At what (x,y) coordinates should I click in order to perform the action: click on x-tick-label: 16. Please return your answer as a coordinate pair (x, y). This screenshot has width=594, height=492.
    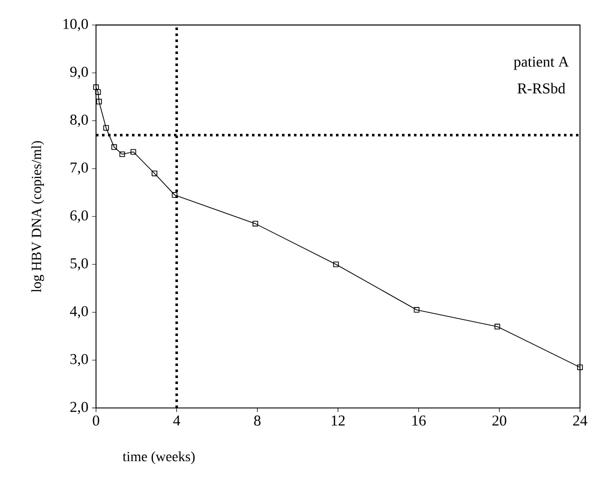
    Looking at the image, I should click on (419, 421).